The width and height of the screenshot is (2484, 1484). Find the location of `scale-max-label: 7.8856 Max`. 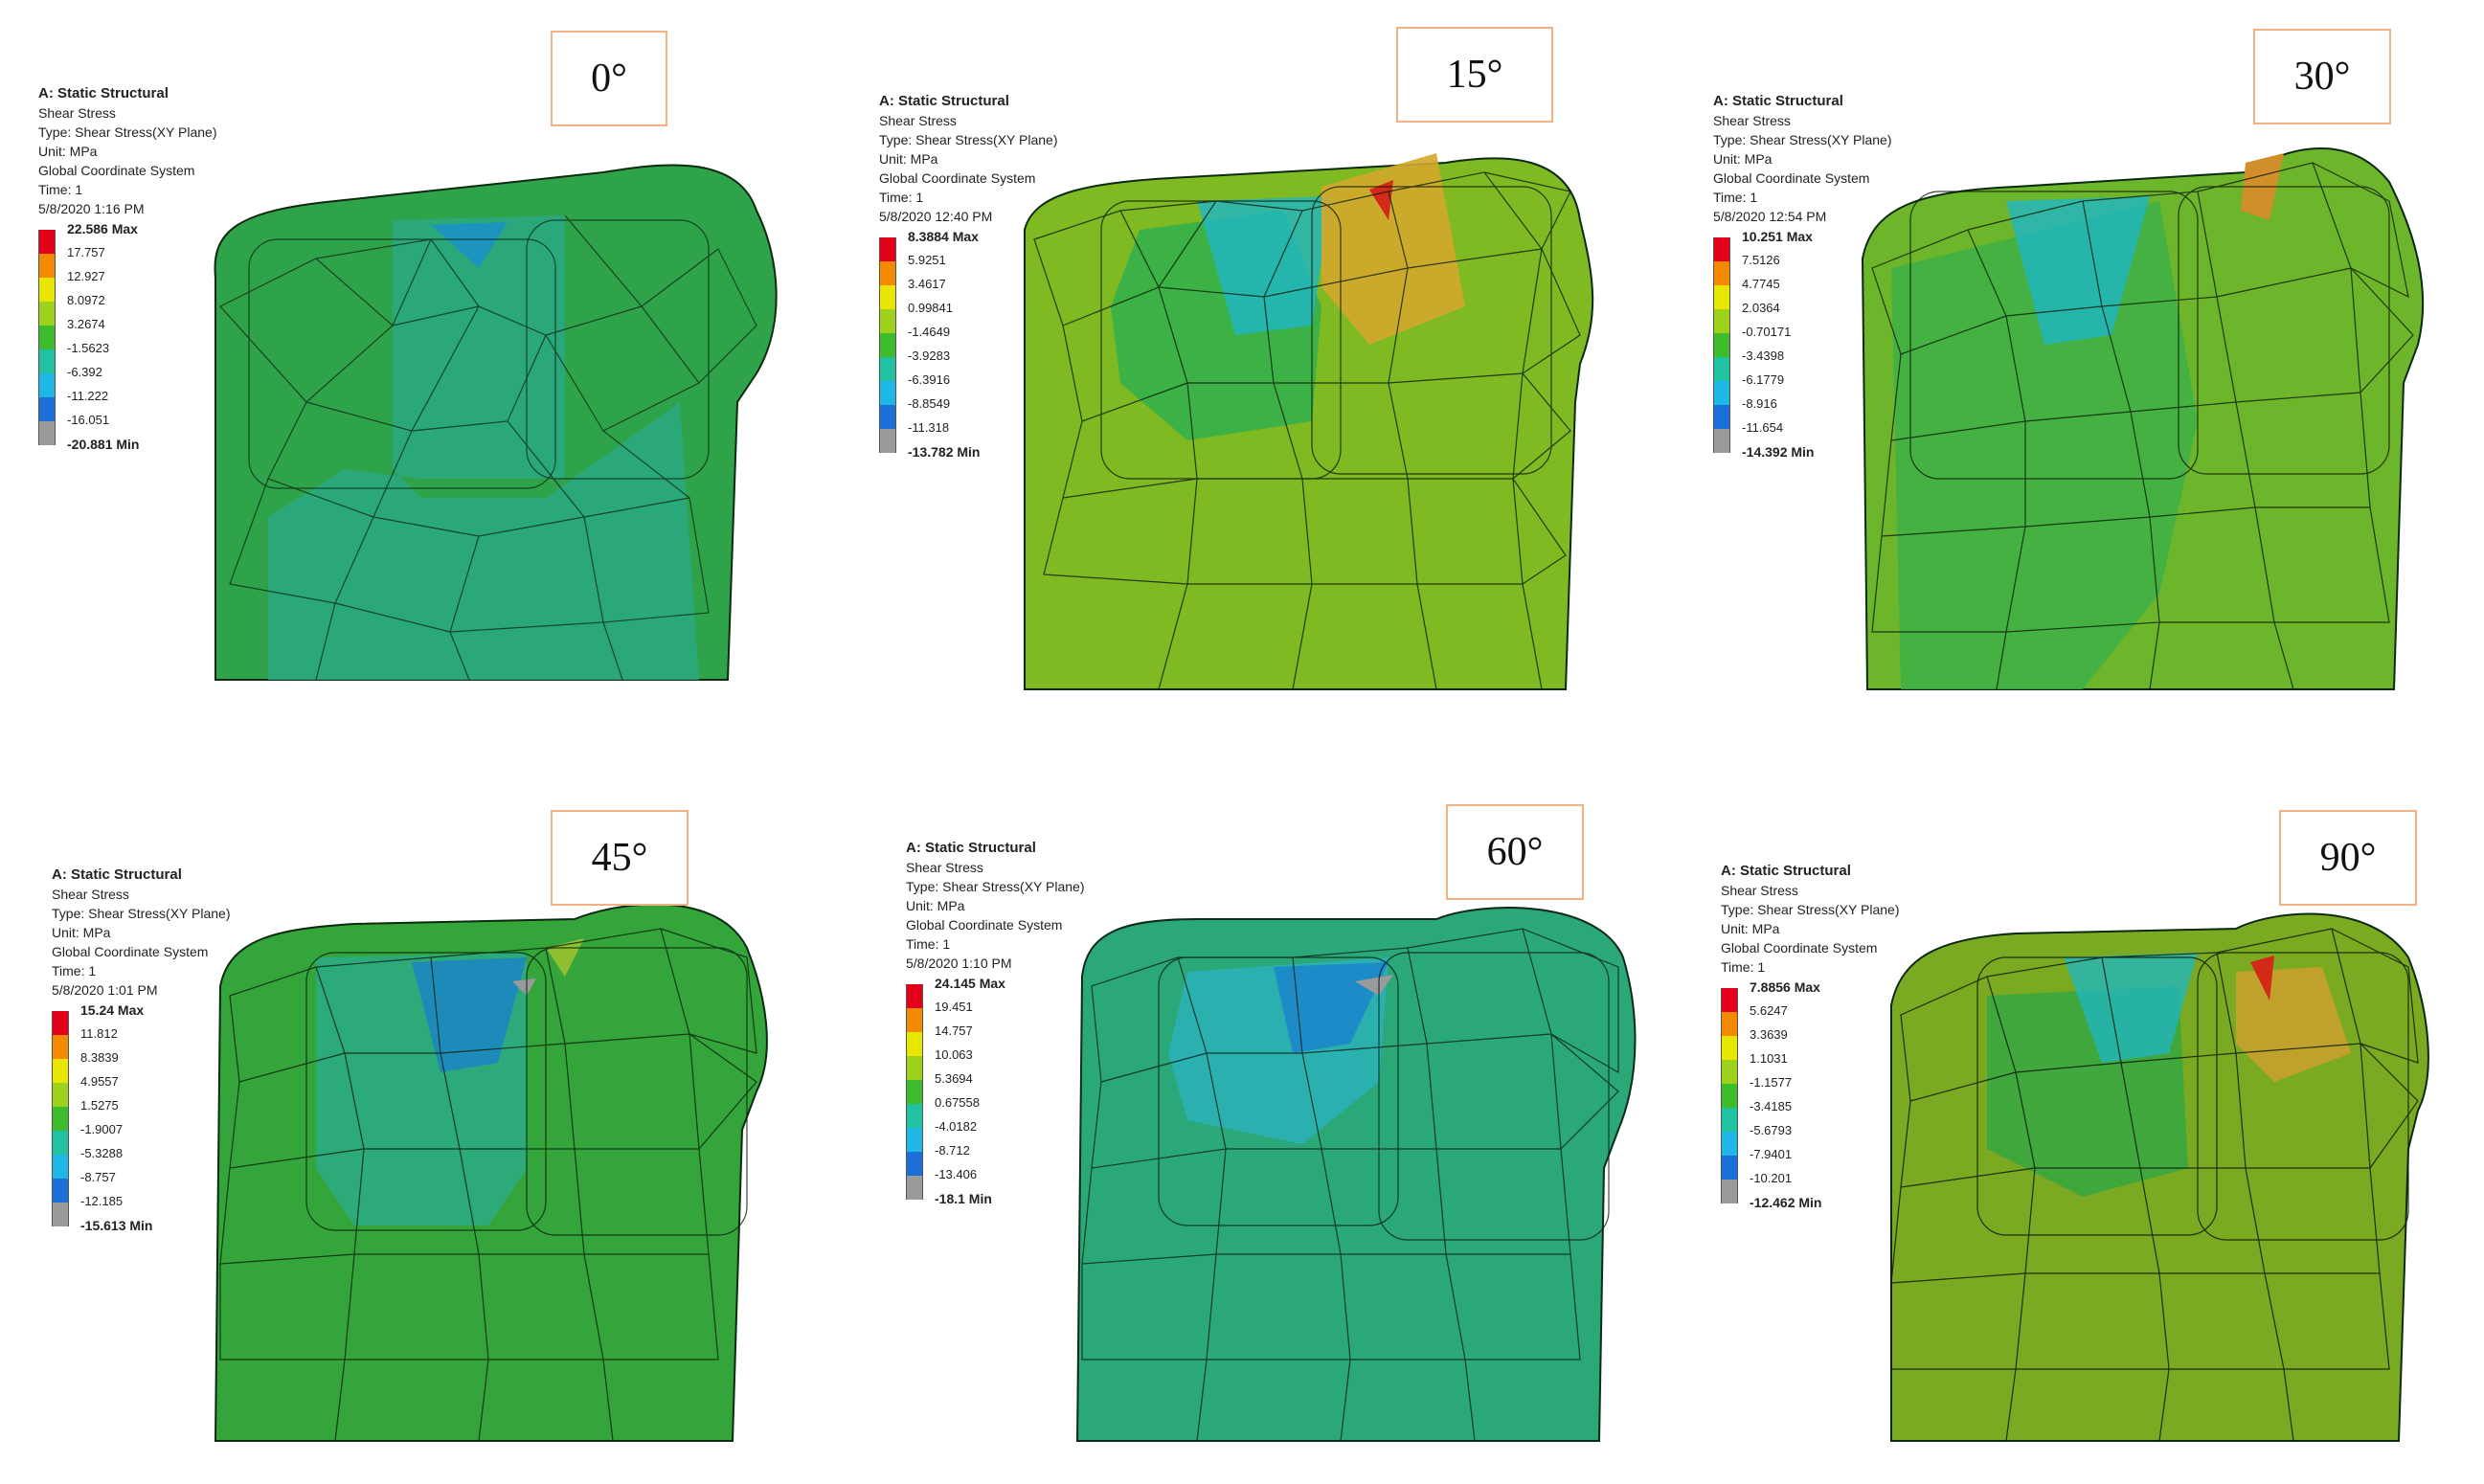

scale-max-label: 7.8856 Max is located at coordinates (1785, 987).